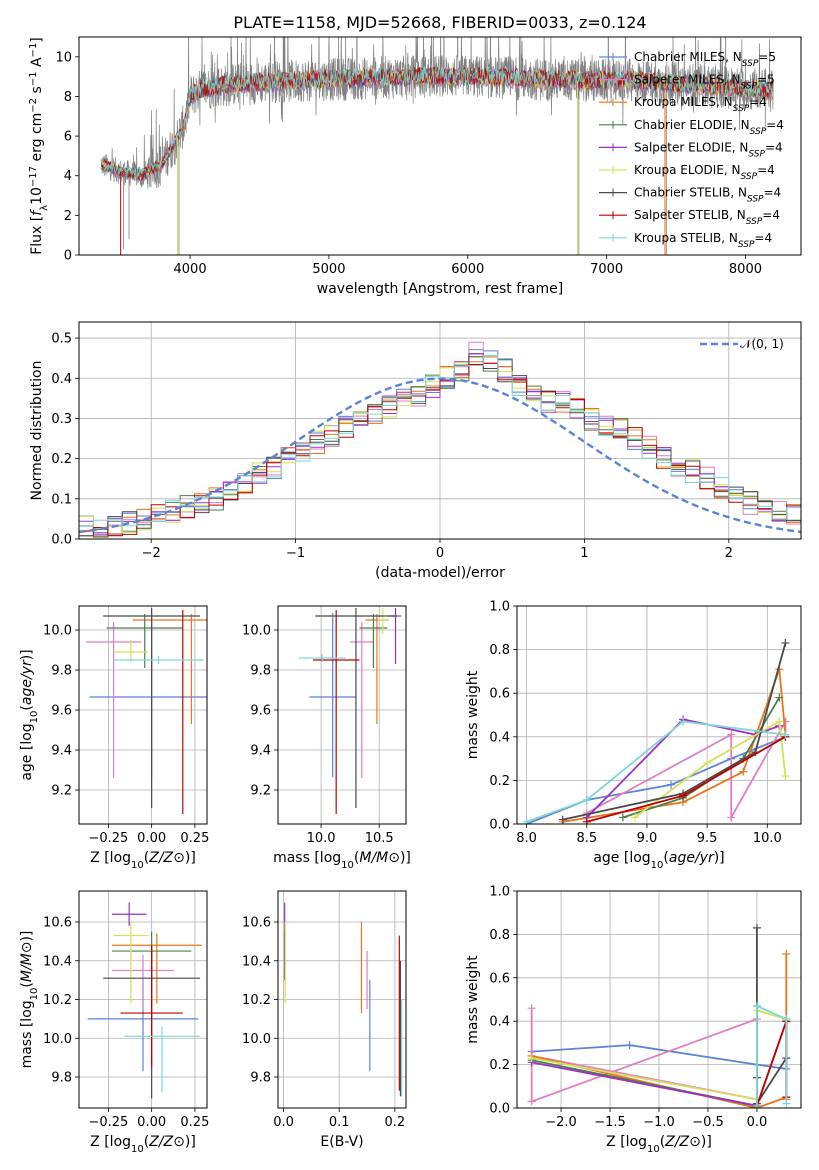 The width and height of the screenshot is (819, 1170). Describe the element at coordinates (379, 838) in the screenshot. I see `x-tick-label: 10.5` at that location.